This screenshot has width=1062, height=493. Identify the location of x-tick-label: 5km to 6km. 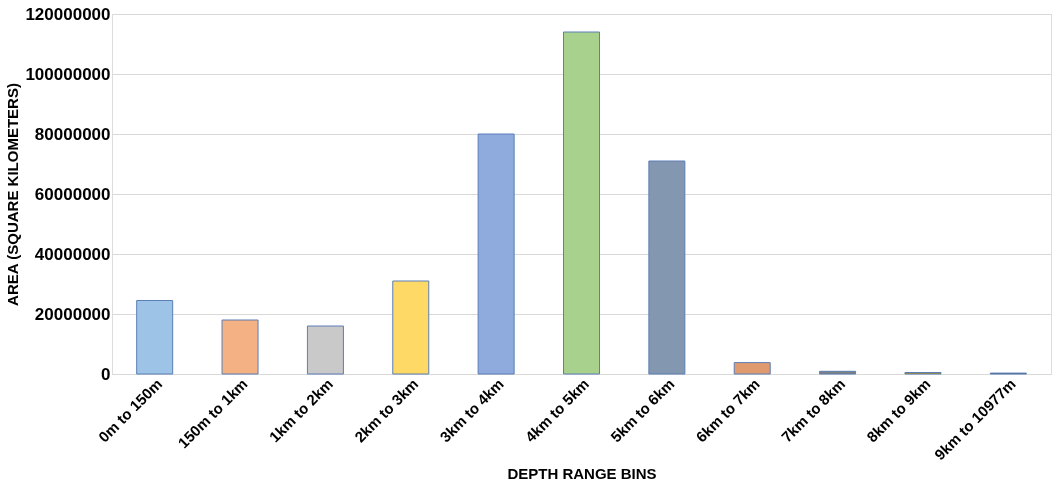
(642, 410).